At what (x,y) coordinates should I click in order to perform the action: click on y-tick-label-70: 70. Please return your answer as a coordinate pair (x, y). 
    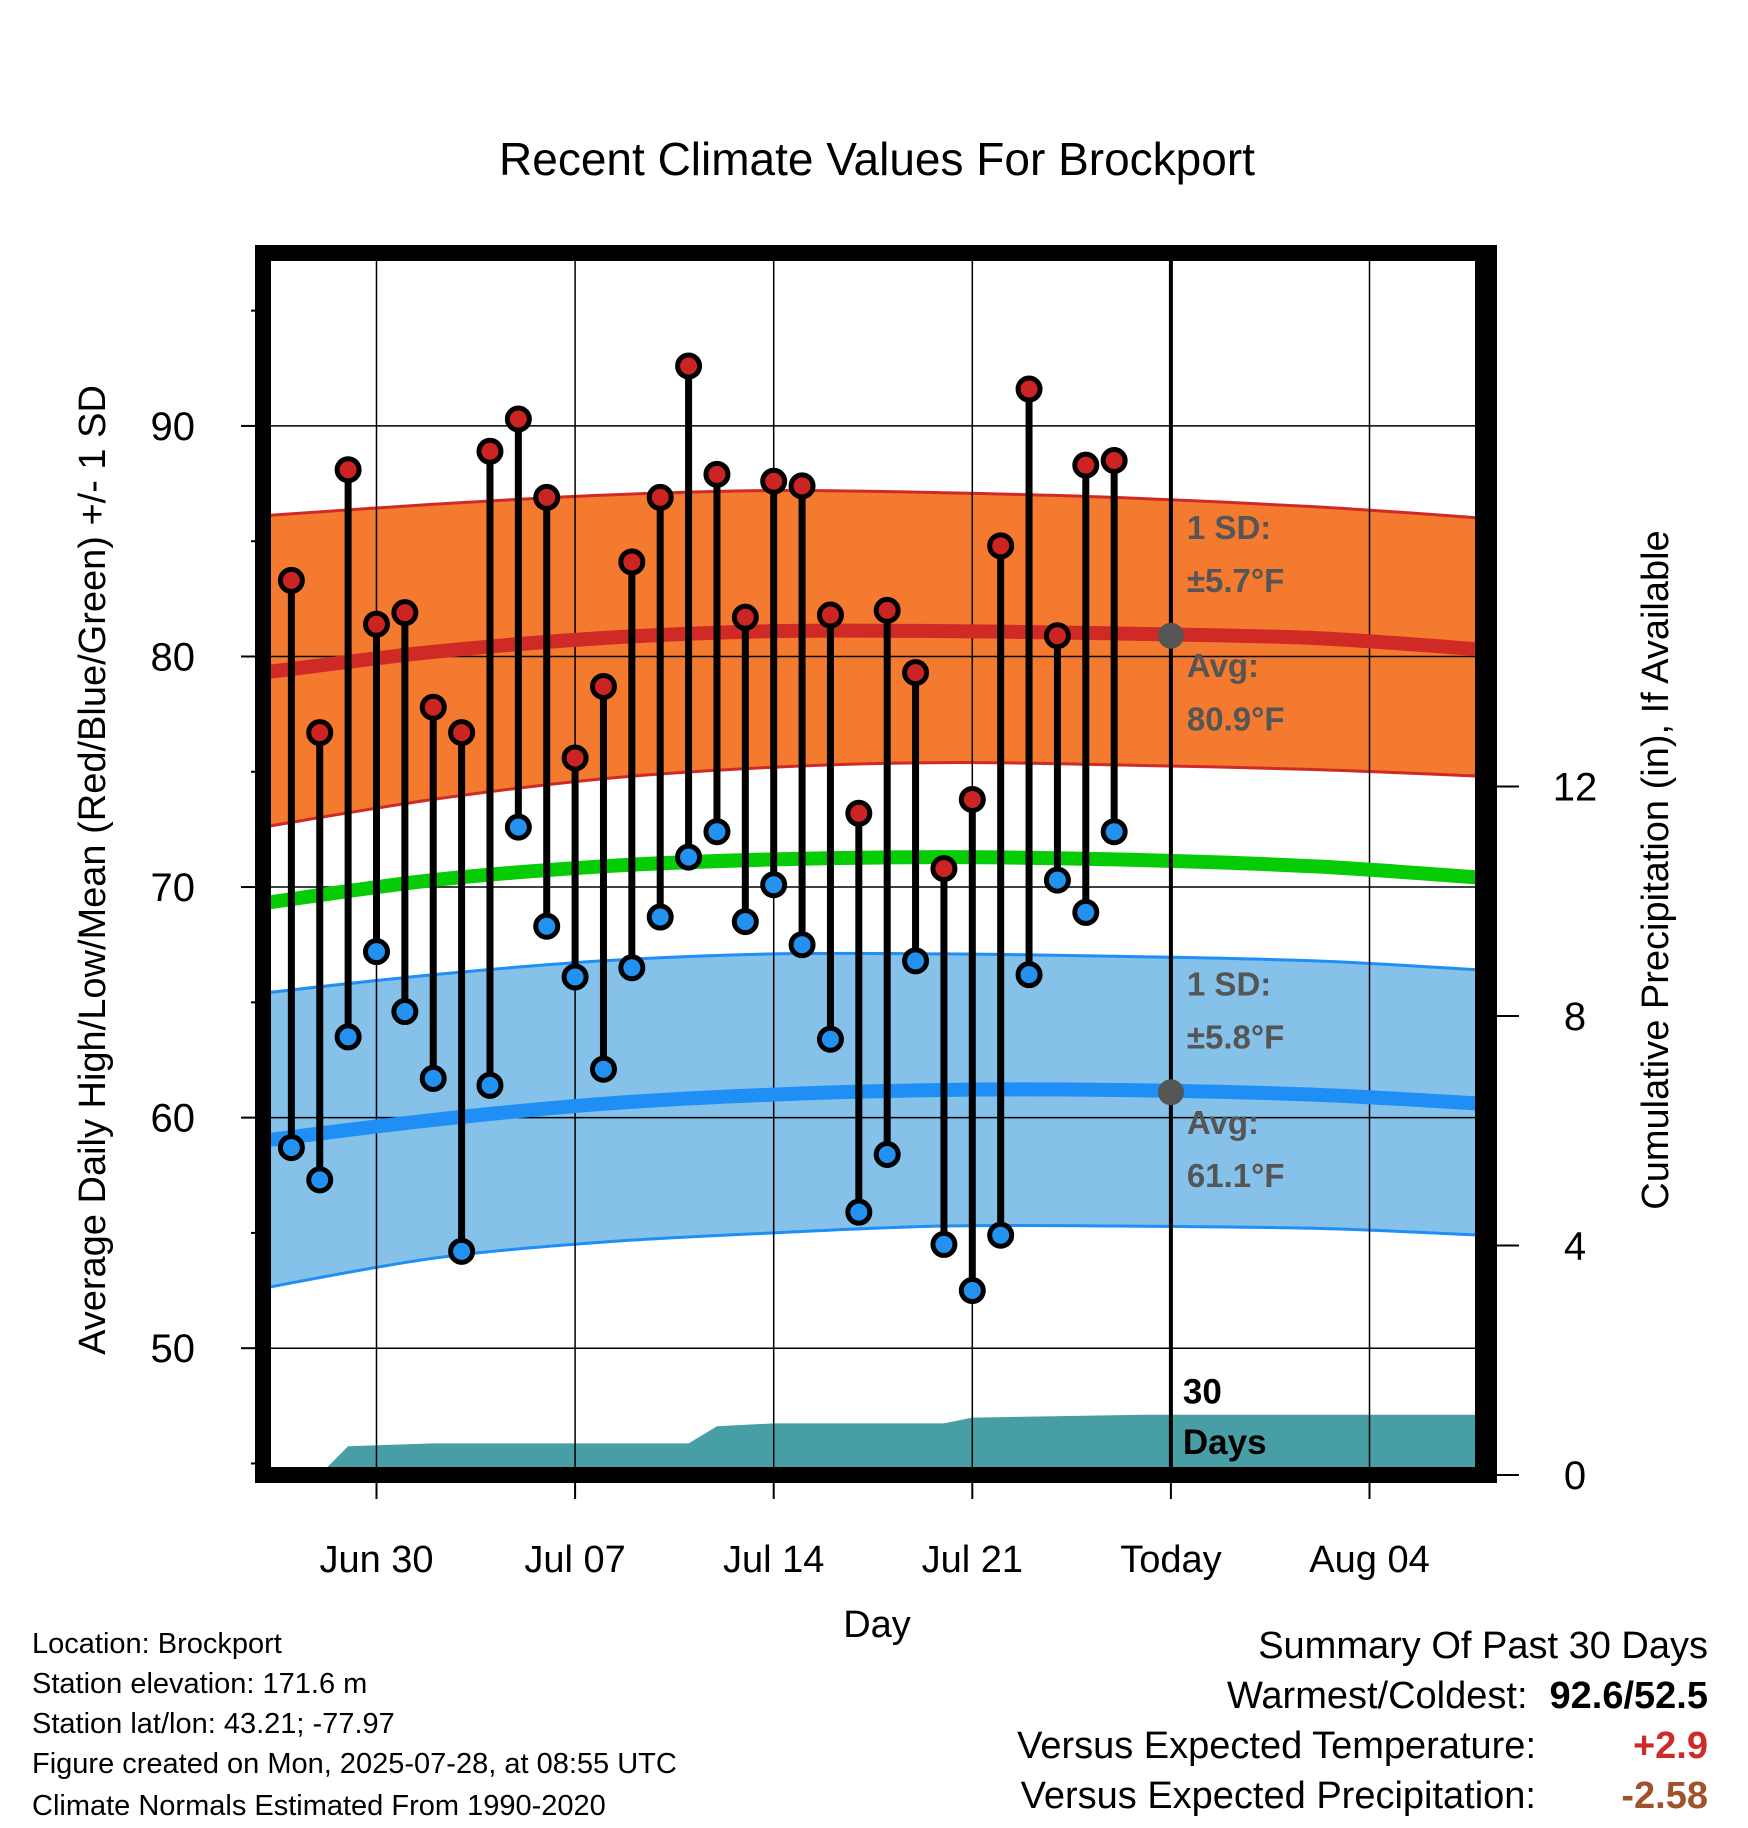
    Looking at the image, I should click on (173, 888).